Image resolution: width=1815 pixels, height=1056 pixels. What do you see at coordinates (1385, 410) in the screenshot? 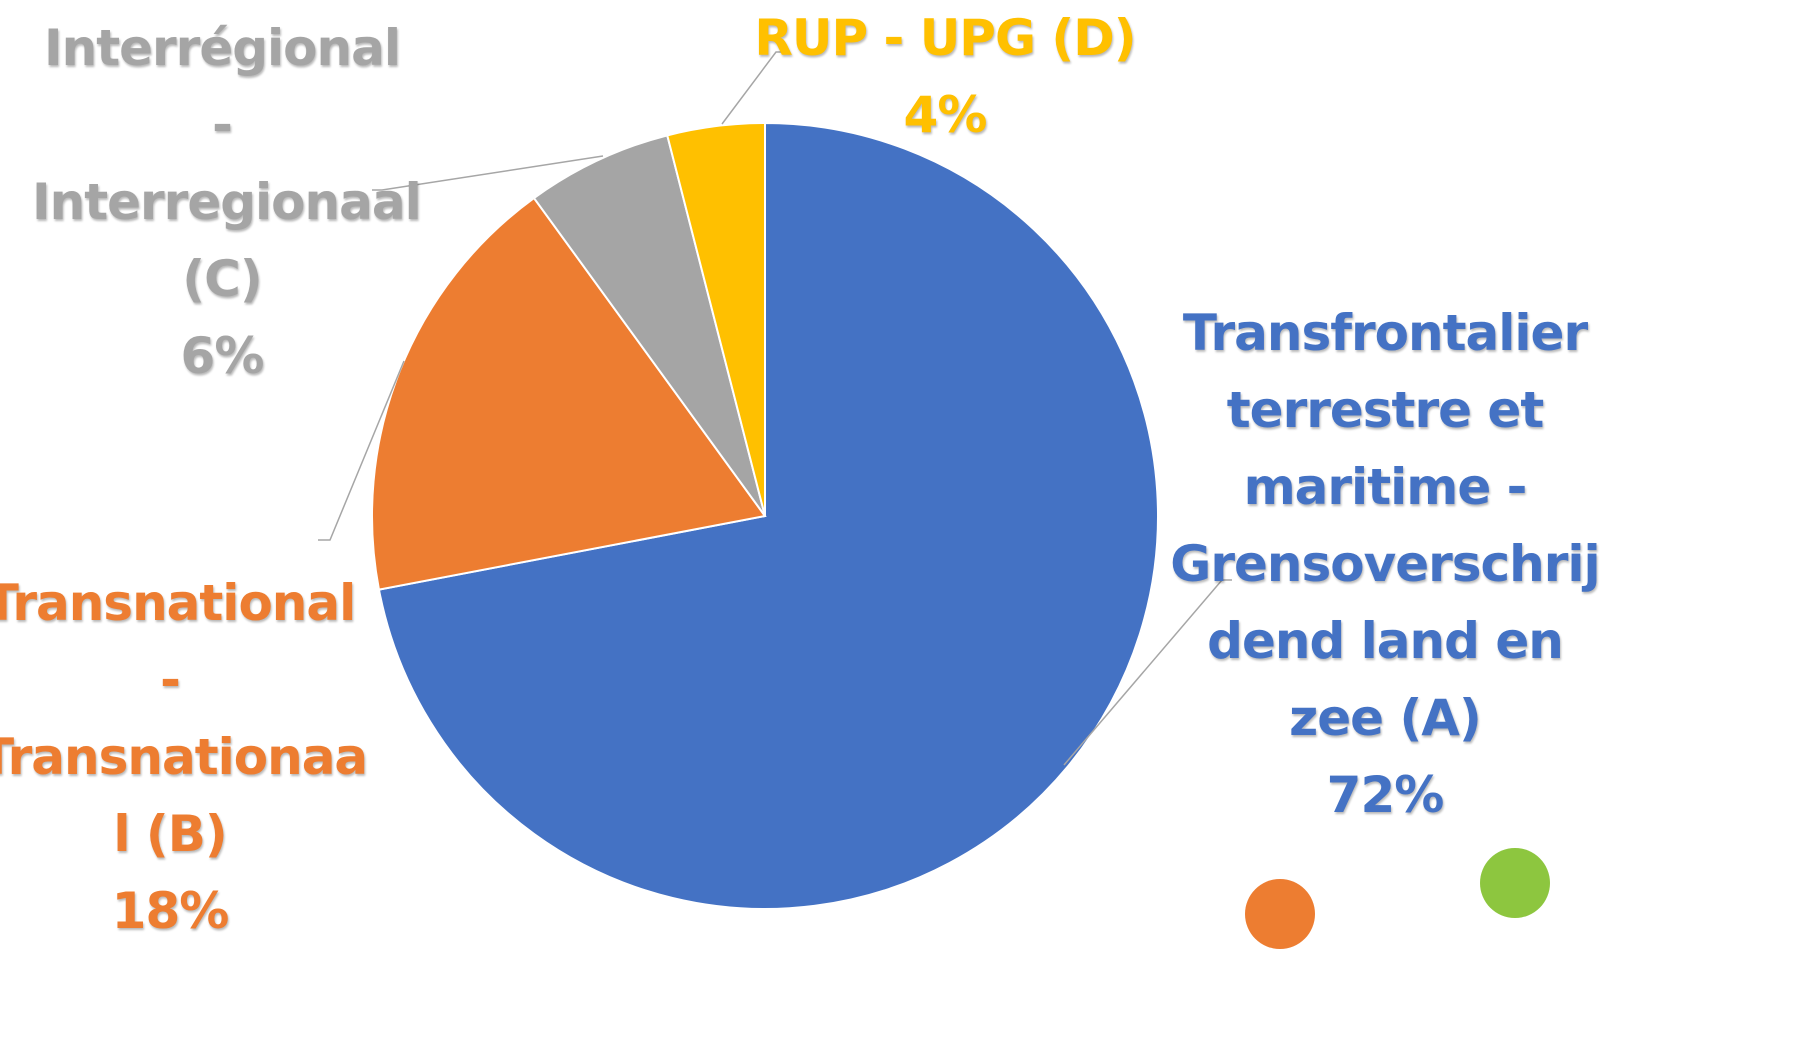
I see `slice-label-a-line: terrestre et` at bounding box center [1385, 410].